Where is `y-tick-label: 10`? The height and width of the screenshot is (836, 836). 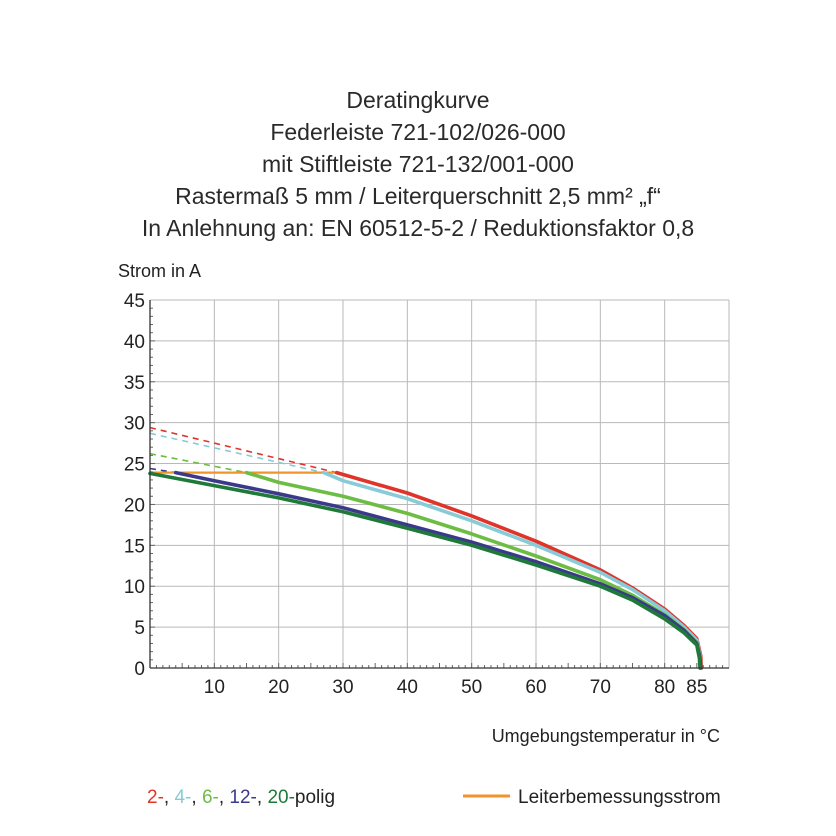 y-tick-label: 10 is located at coordinates (134, 587).